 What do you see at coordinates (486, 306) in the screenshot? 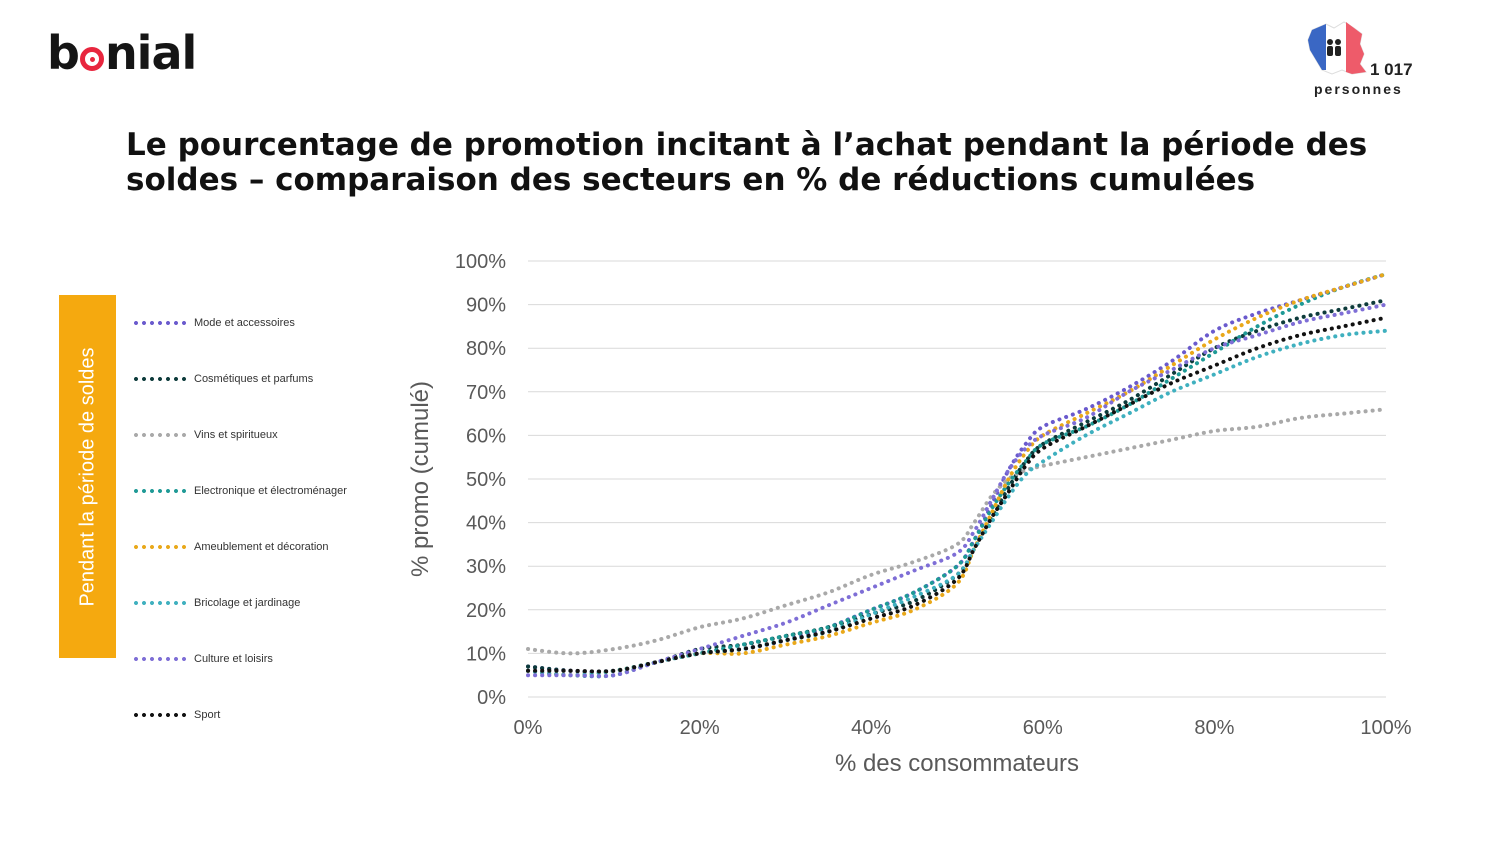
I see `y-tick-label: 90%` at bounding box center [486, 306].